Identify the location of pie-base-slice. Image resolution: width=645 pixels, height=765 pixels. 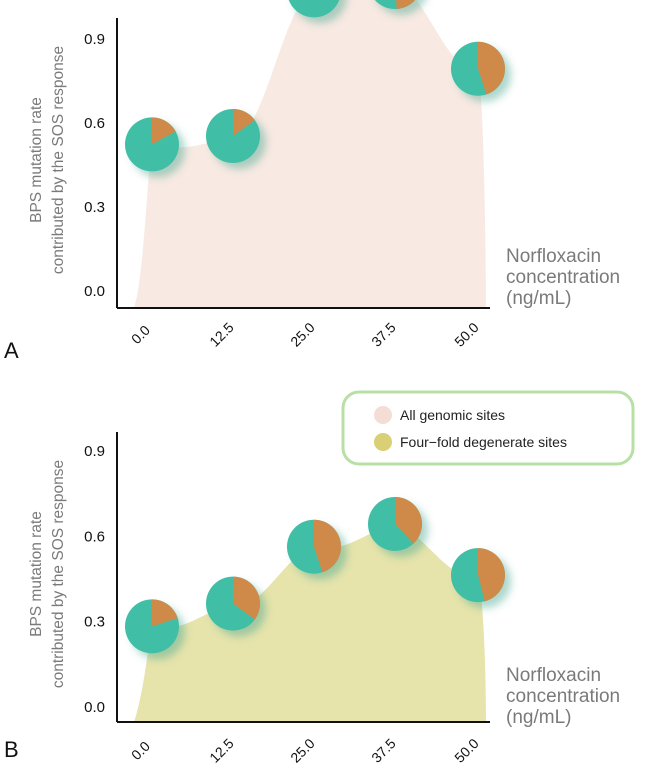
(314, 9).